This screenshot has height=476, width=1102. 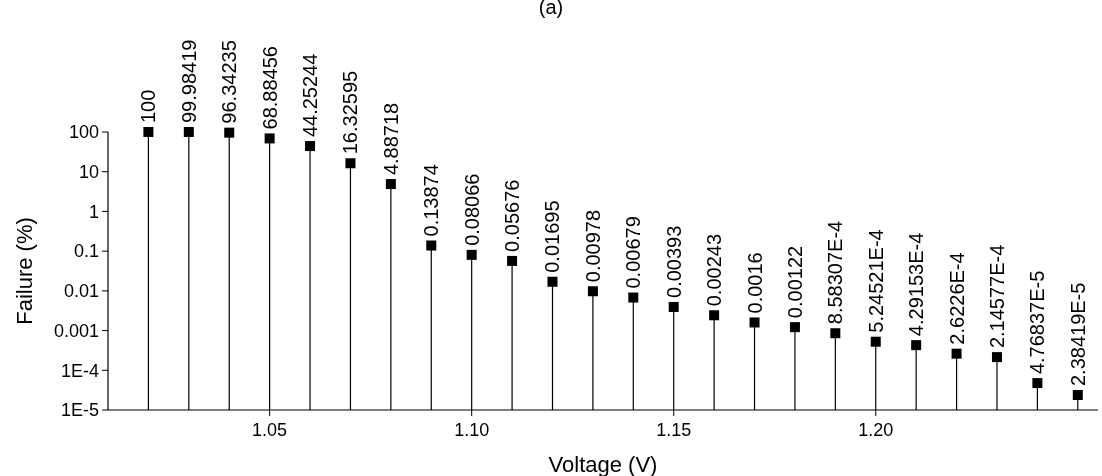 What do you see at coordinates (269, 88) in the screenshot?
I see `data-label: 68.88456` at bounding box center [269, 88].